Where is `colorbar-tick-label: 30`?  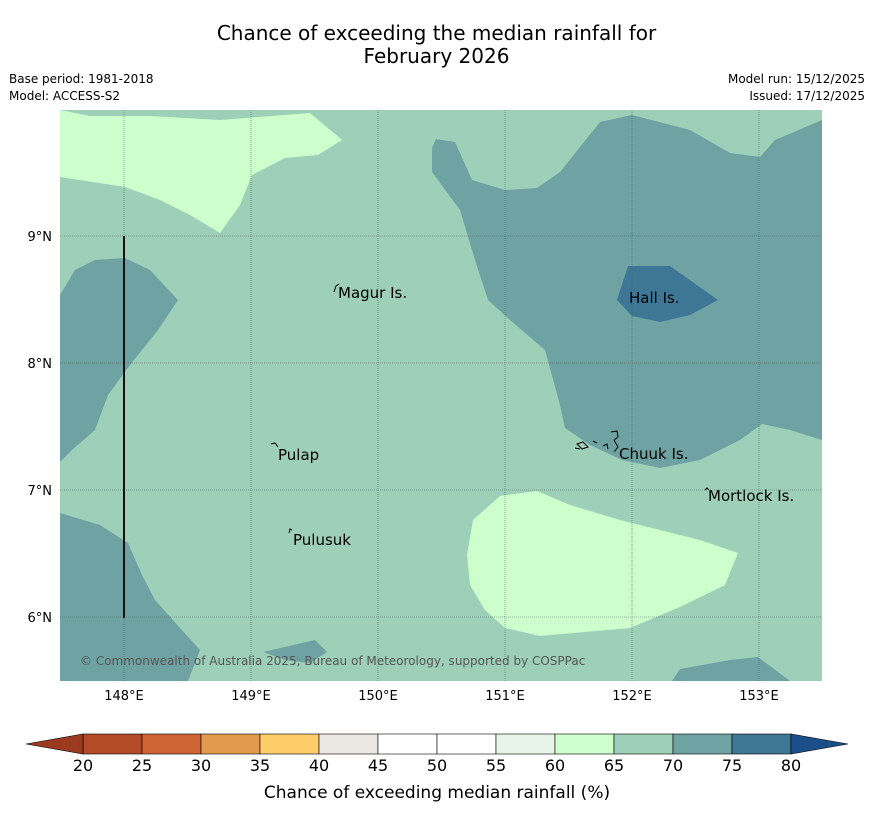
colorbar-tick-label: 30 is located at coordinates (201, 765).